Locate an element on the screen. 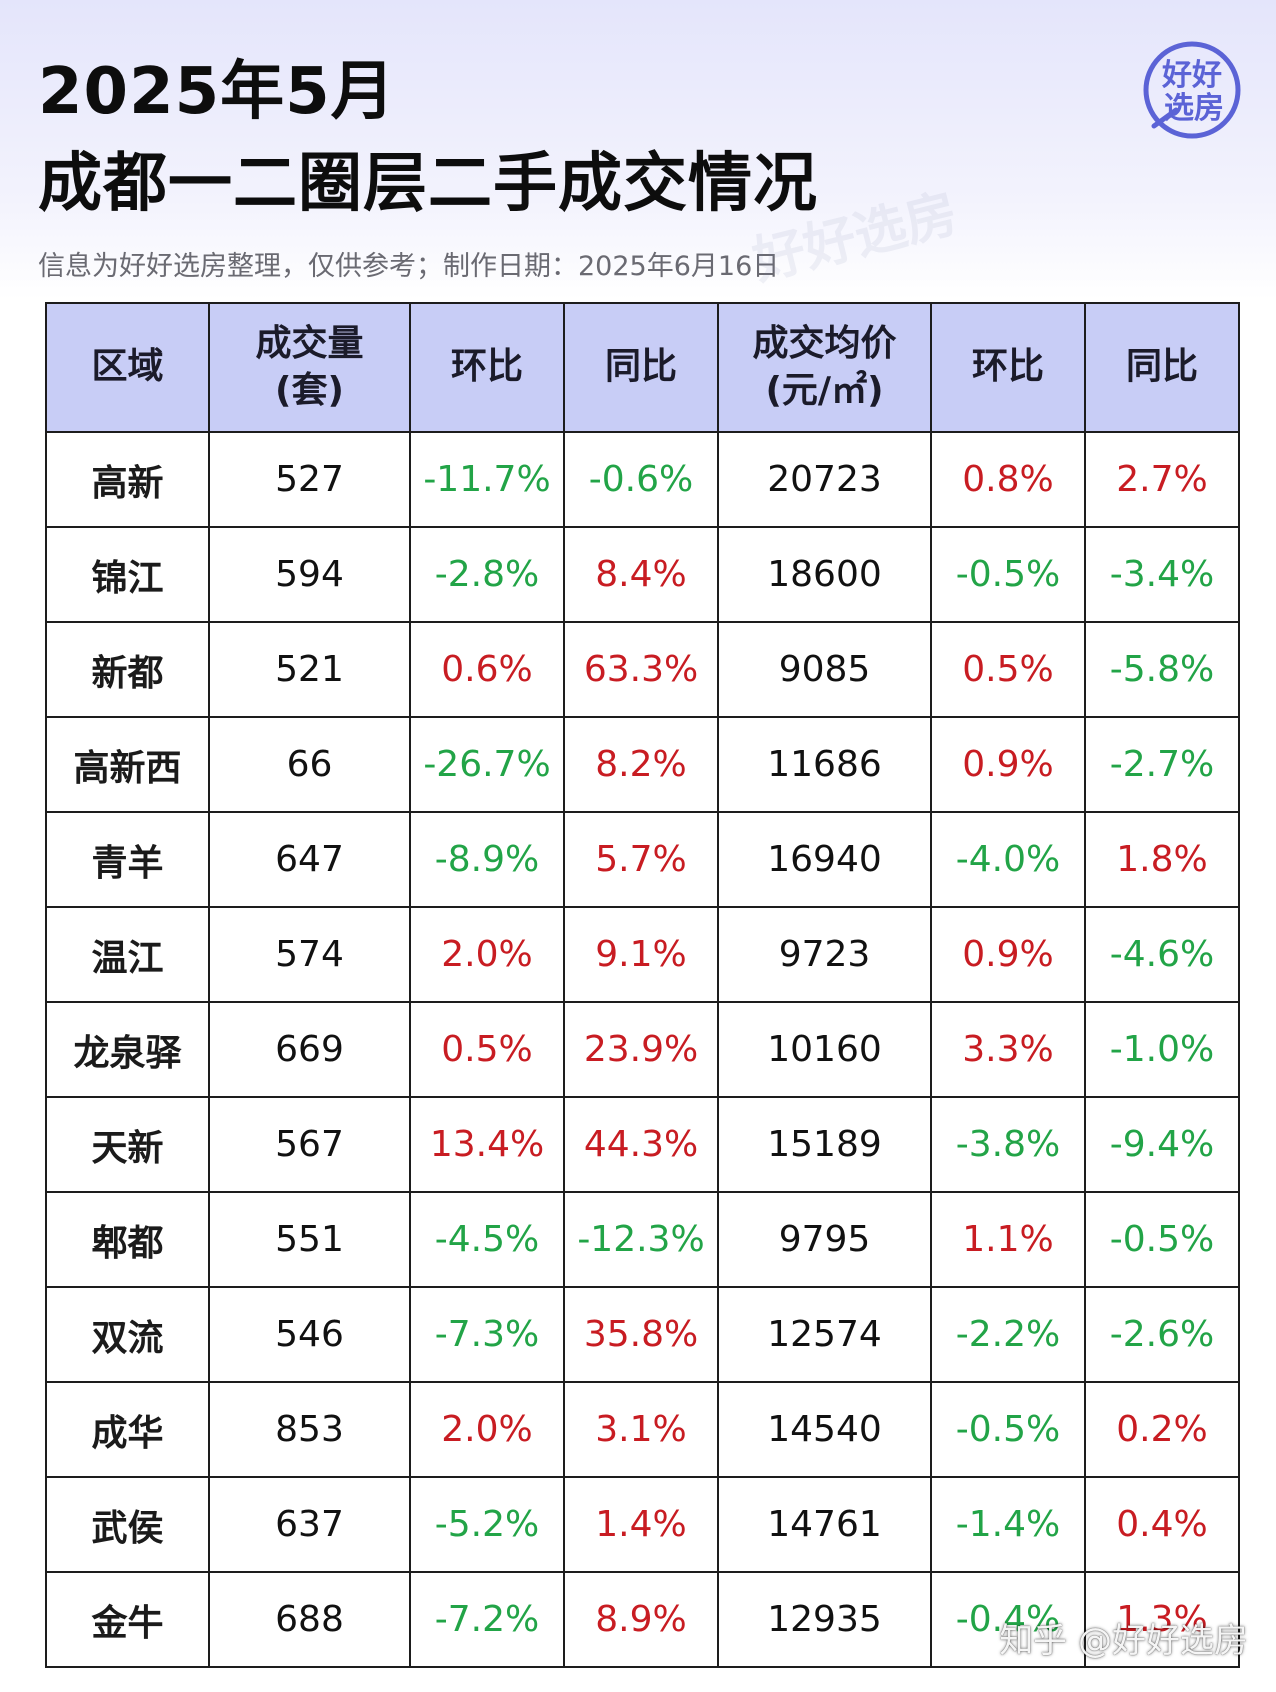  cell-volume-yoy: 8.9% is located at coordinates (641, 1619).